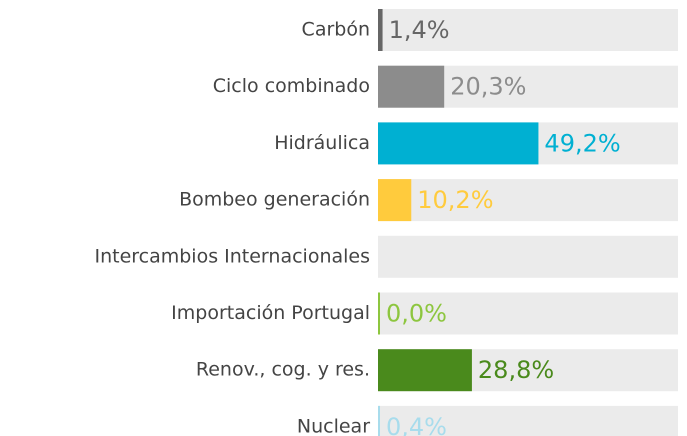 The width and height of the screenshot is (687, 436). I want to click on value-label: 0,0%, so click(416, 314).